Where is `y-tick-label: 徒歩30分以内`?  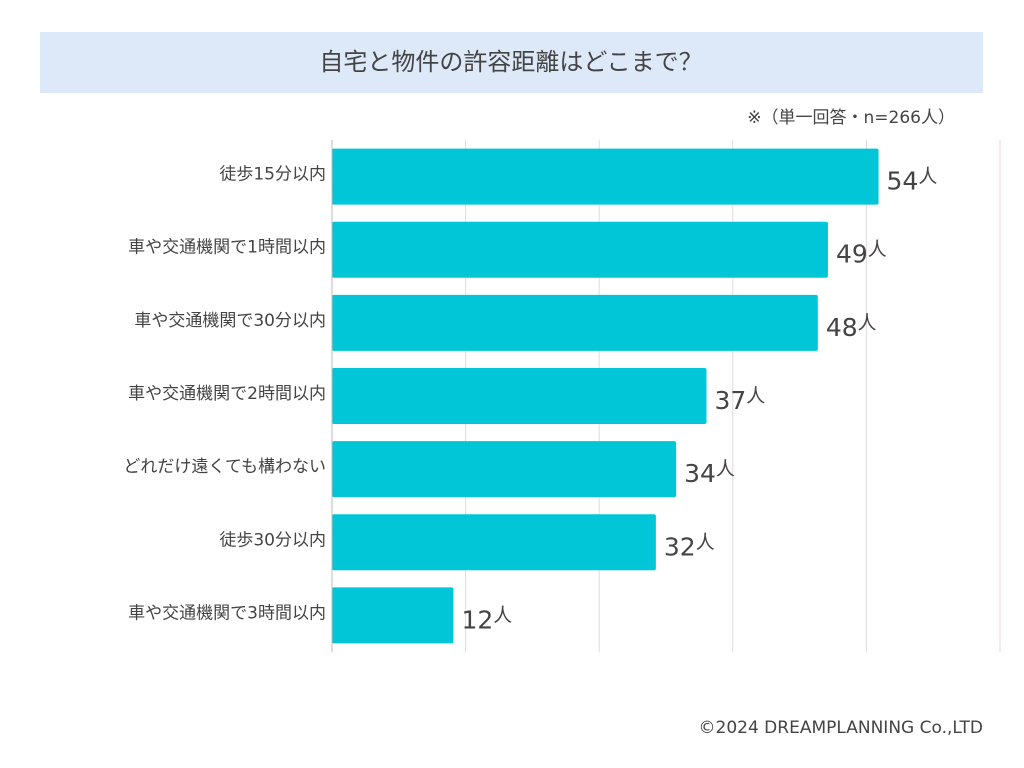
y-tick-label: 徒歩30分以内 is located at coordinates (272, 540).